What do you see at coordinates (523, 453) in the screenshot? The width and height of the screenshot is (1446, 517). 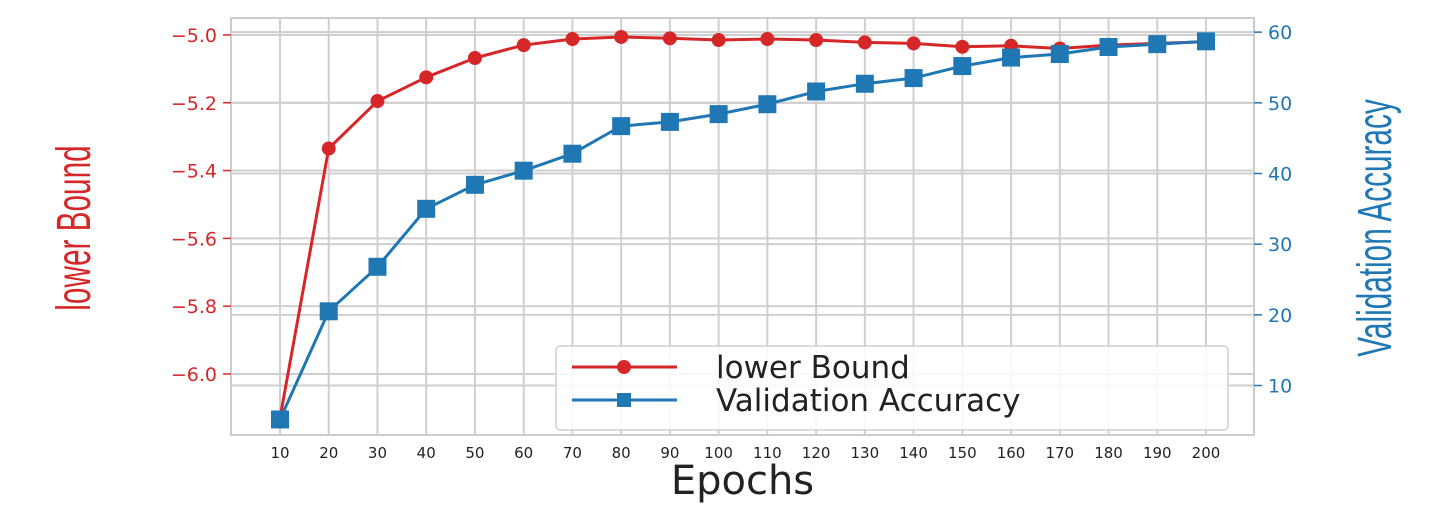 I see `x-tick-label-5: 60` at bounding box center [523, 453].